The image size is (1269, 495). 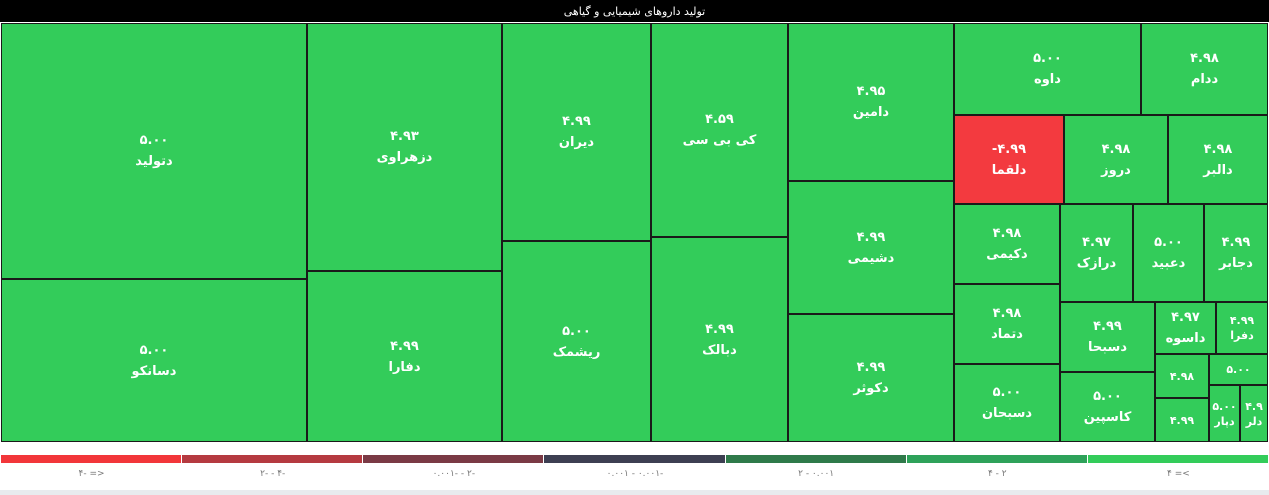 I want to click on treemap-tile: ۴.۹۷ درازک, so click(x=1096, y=253).